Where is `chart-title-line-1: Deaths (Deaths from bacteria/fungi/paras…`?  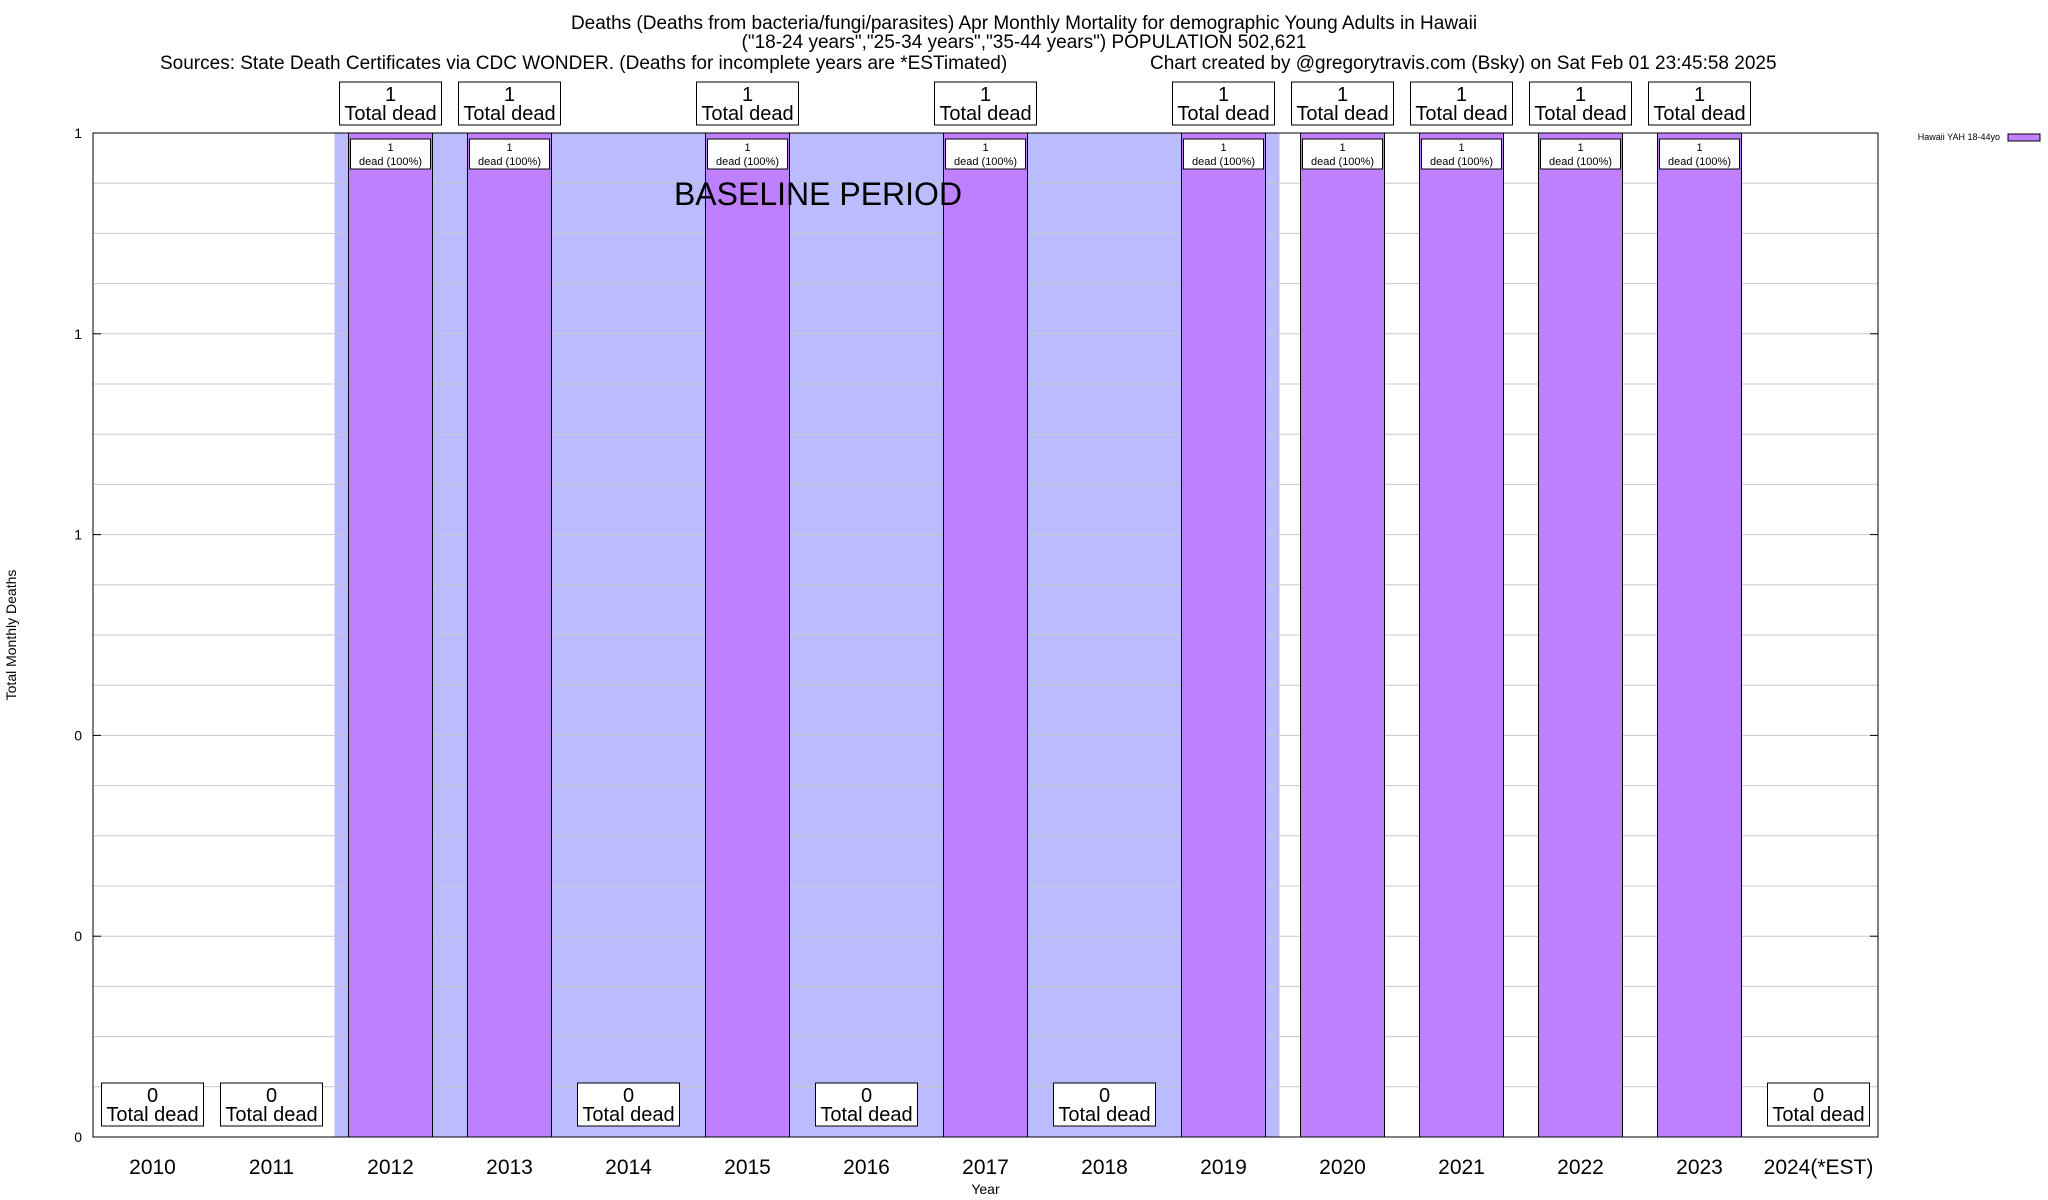
chart-title-line-1: Deaths (Deaths from bacteria/fungi/paras… is located at coordinates (1024, 23).